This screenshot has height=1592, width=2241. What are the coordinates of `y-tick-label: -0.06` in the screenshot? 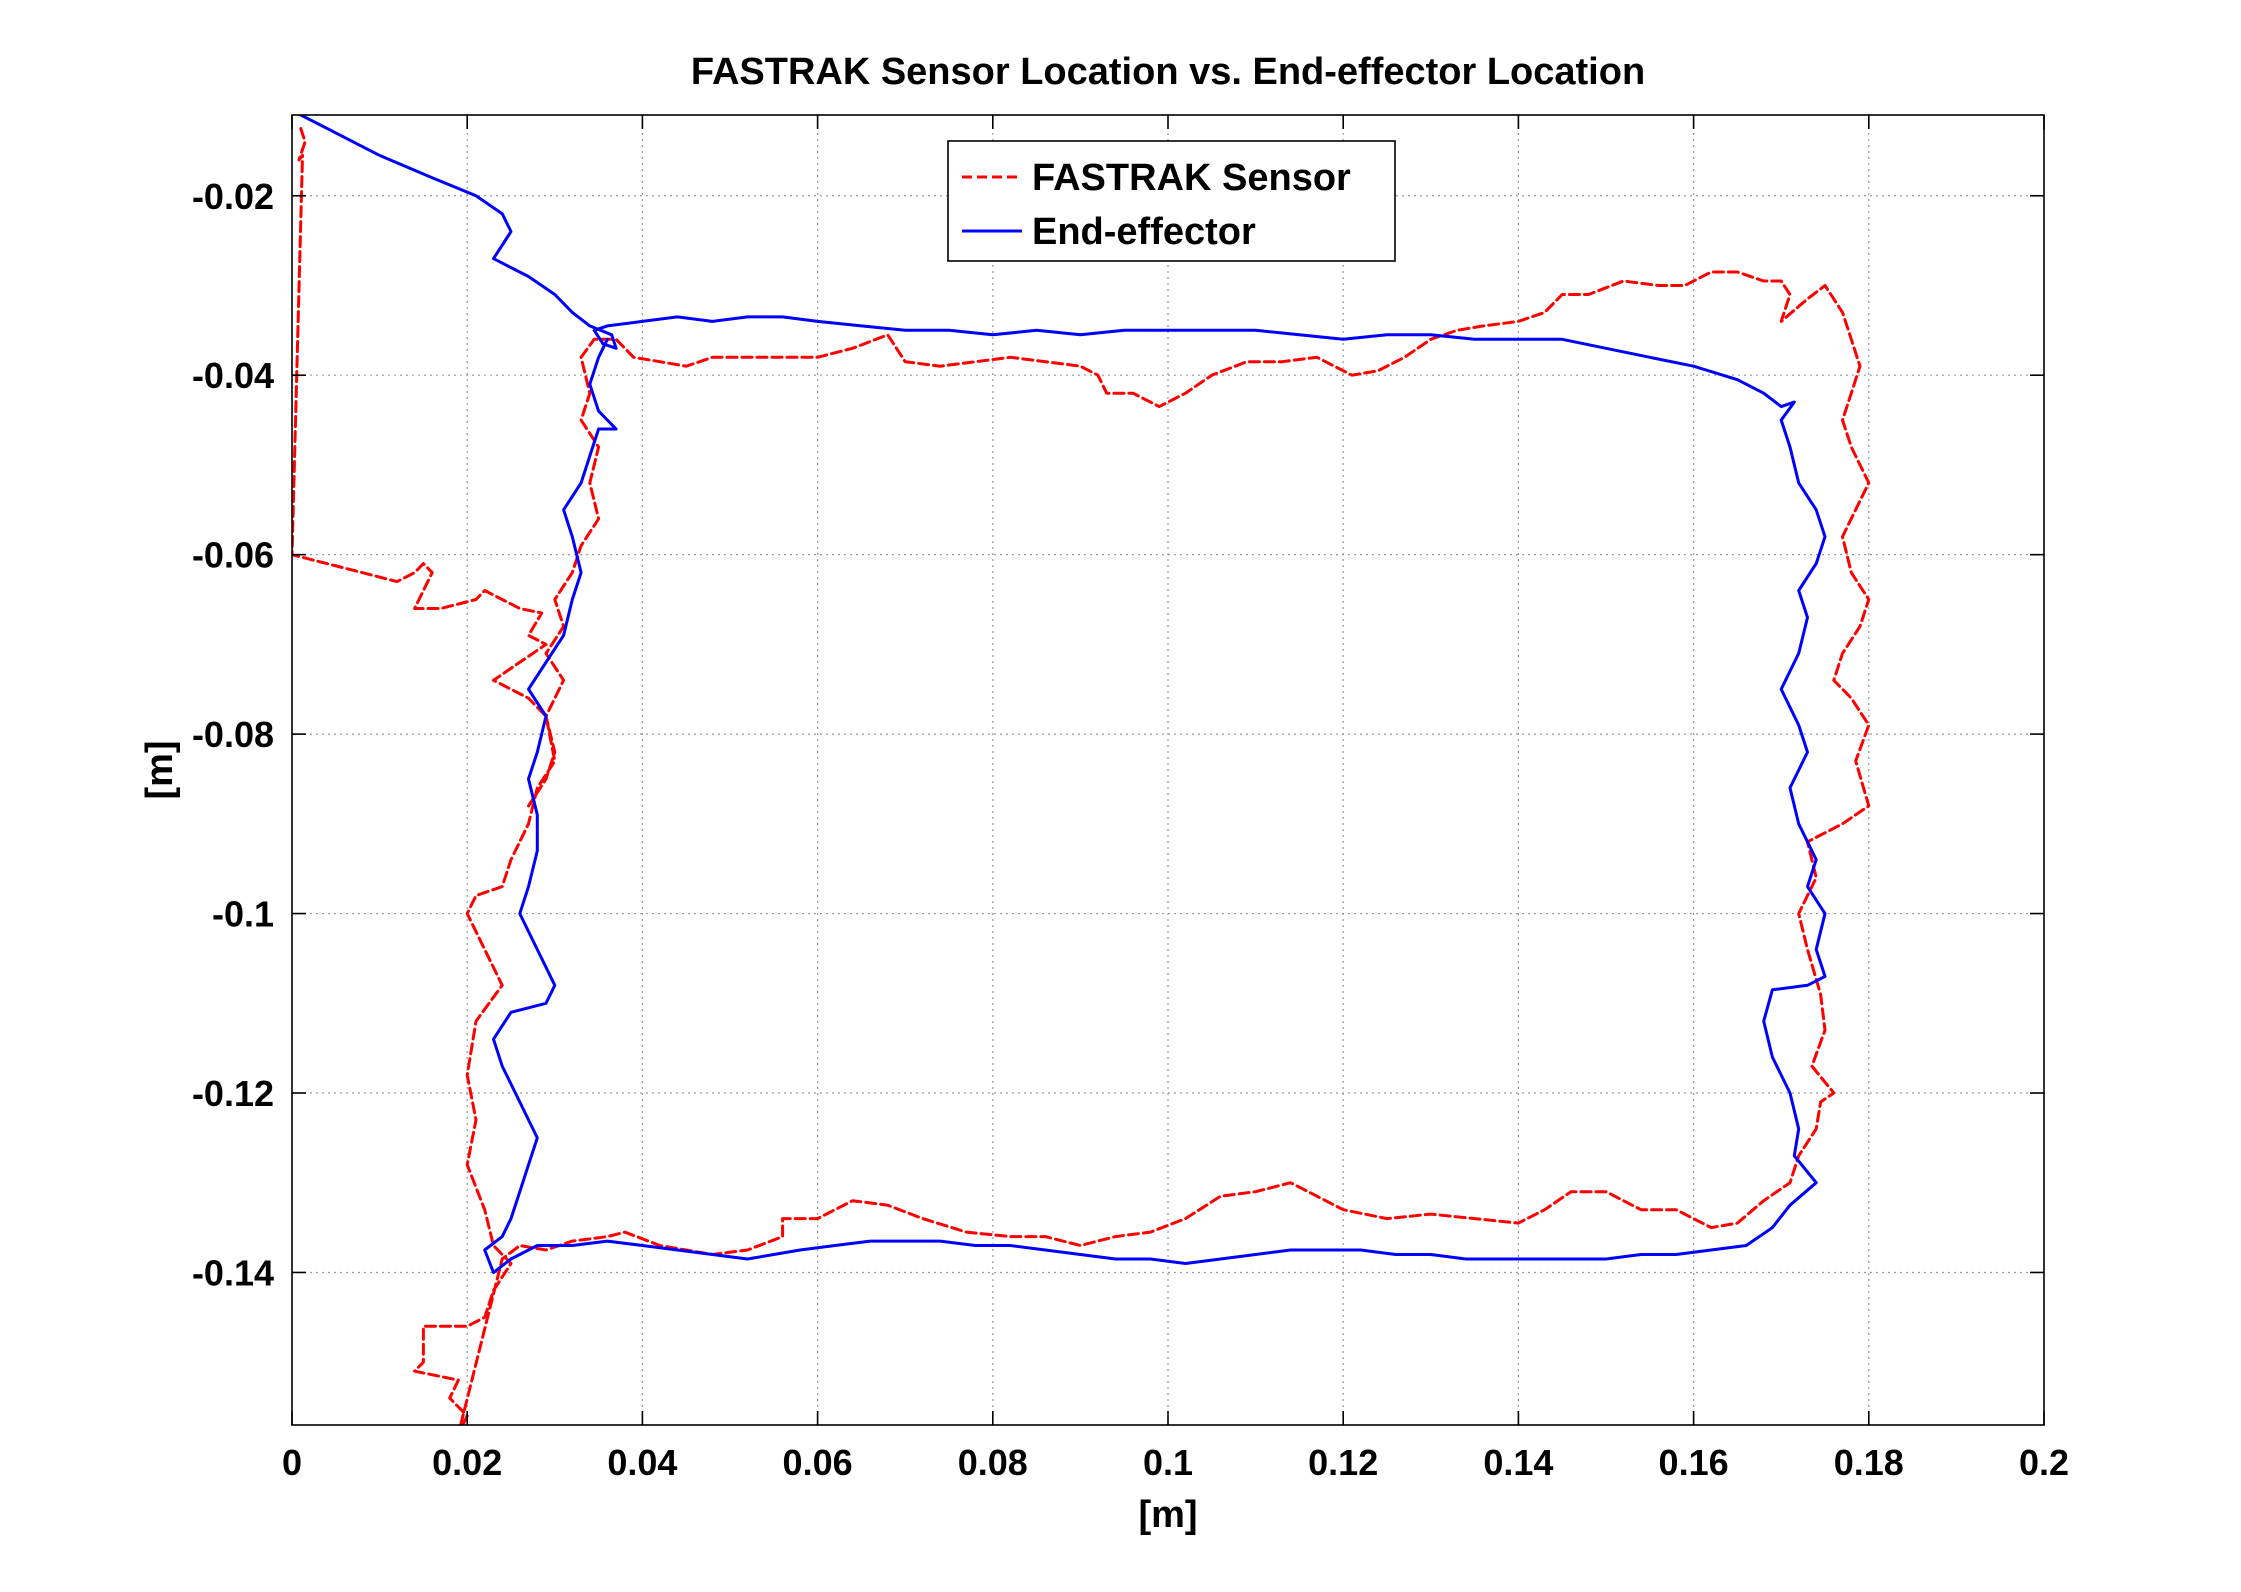 It's located at (233, 555).